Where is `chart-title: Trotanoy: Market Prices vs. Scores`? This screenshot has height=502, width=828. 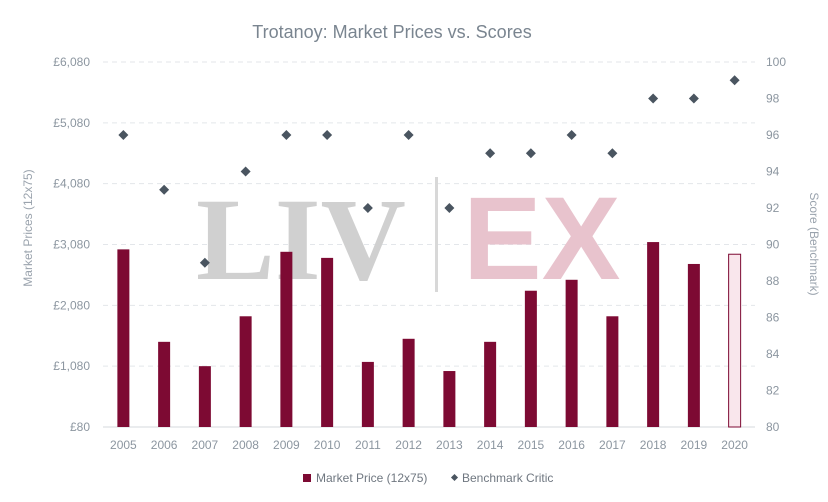 chart-title: Trotanoy: Market Prices vs. Scores is located at coordinates (391, 32).